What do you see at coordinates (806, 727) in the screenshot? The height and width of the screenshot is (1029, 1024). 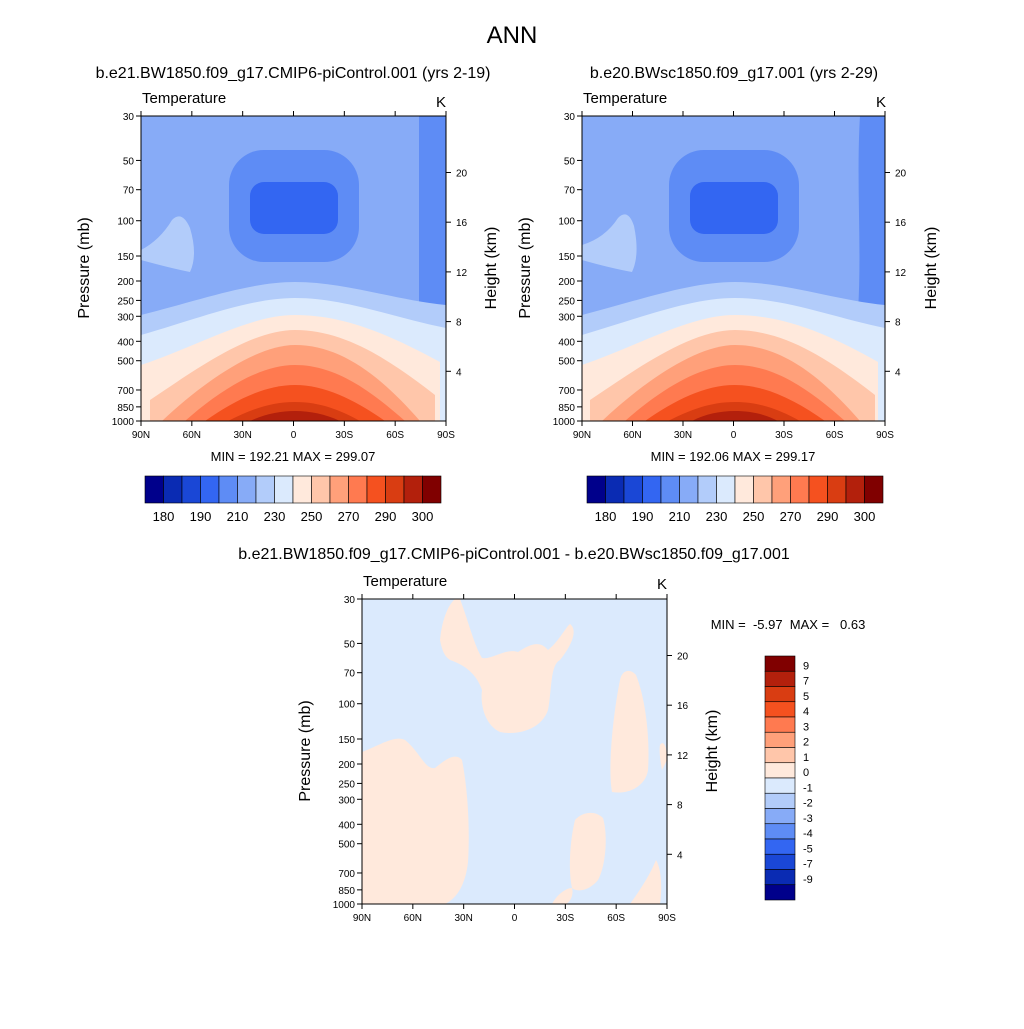 I see `colorbar-label: 3` at bounding box center [806, 727].